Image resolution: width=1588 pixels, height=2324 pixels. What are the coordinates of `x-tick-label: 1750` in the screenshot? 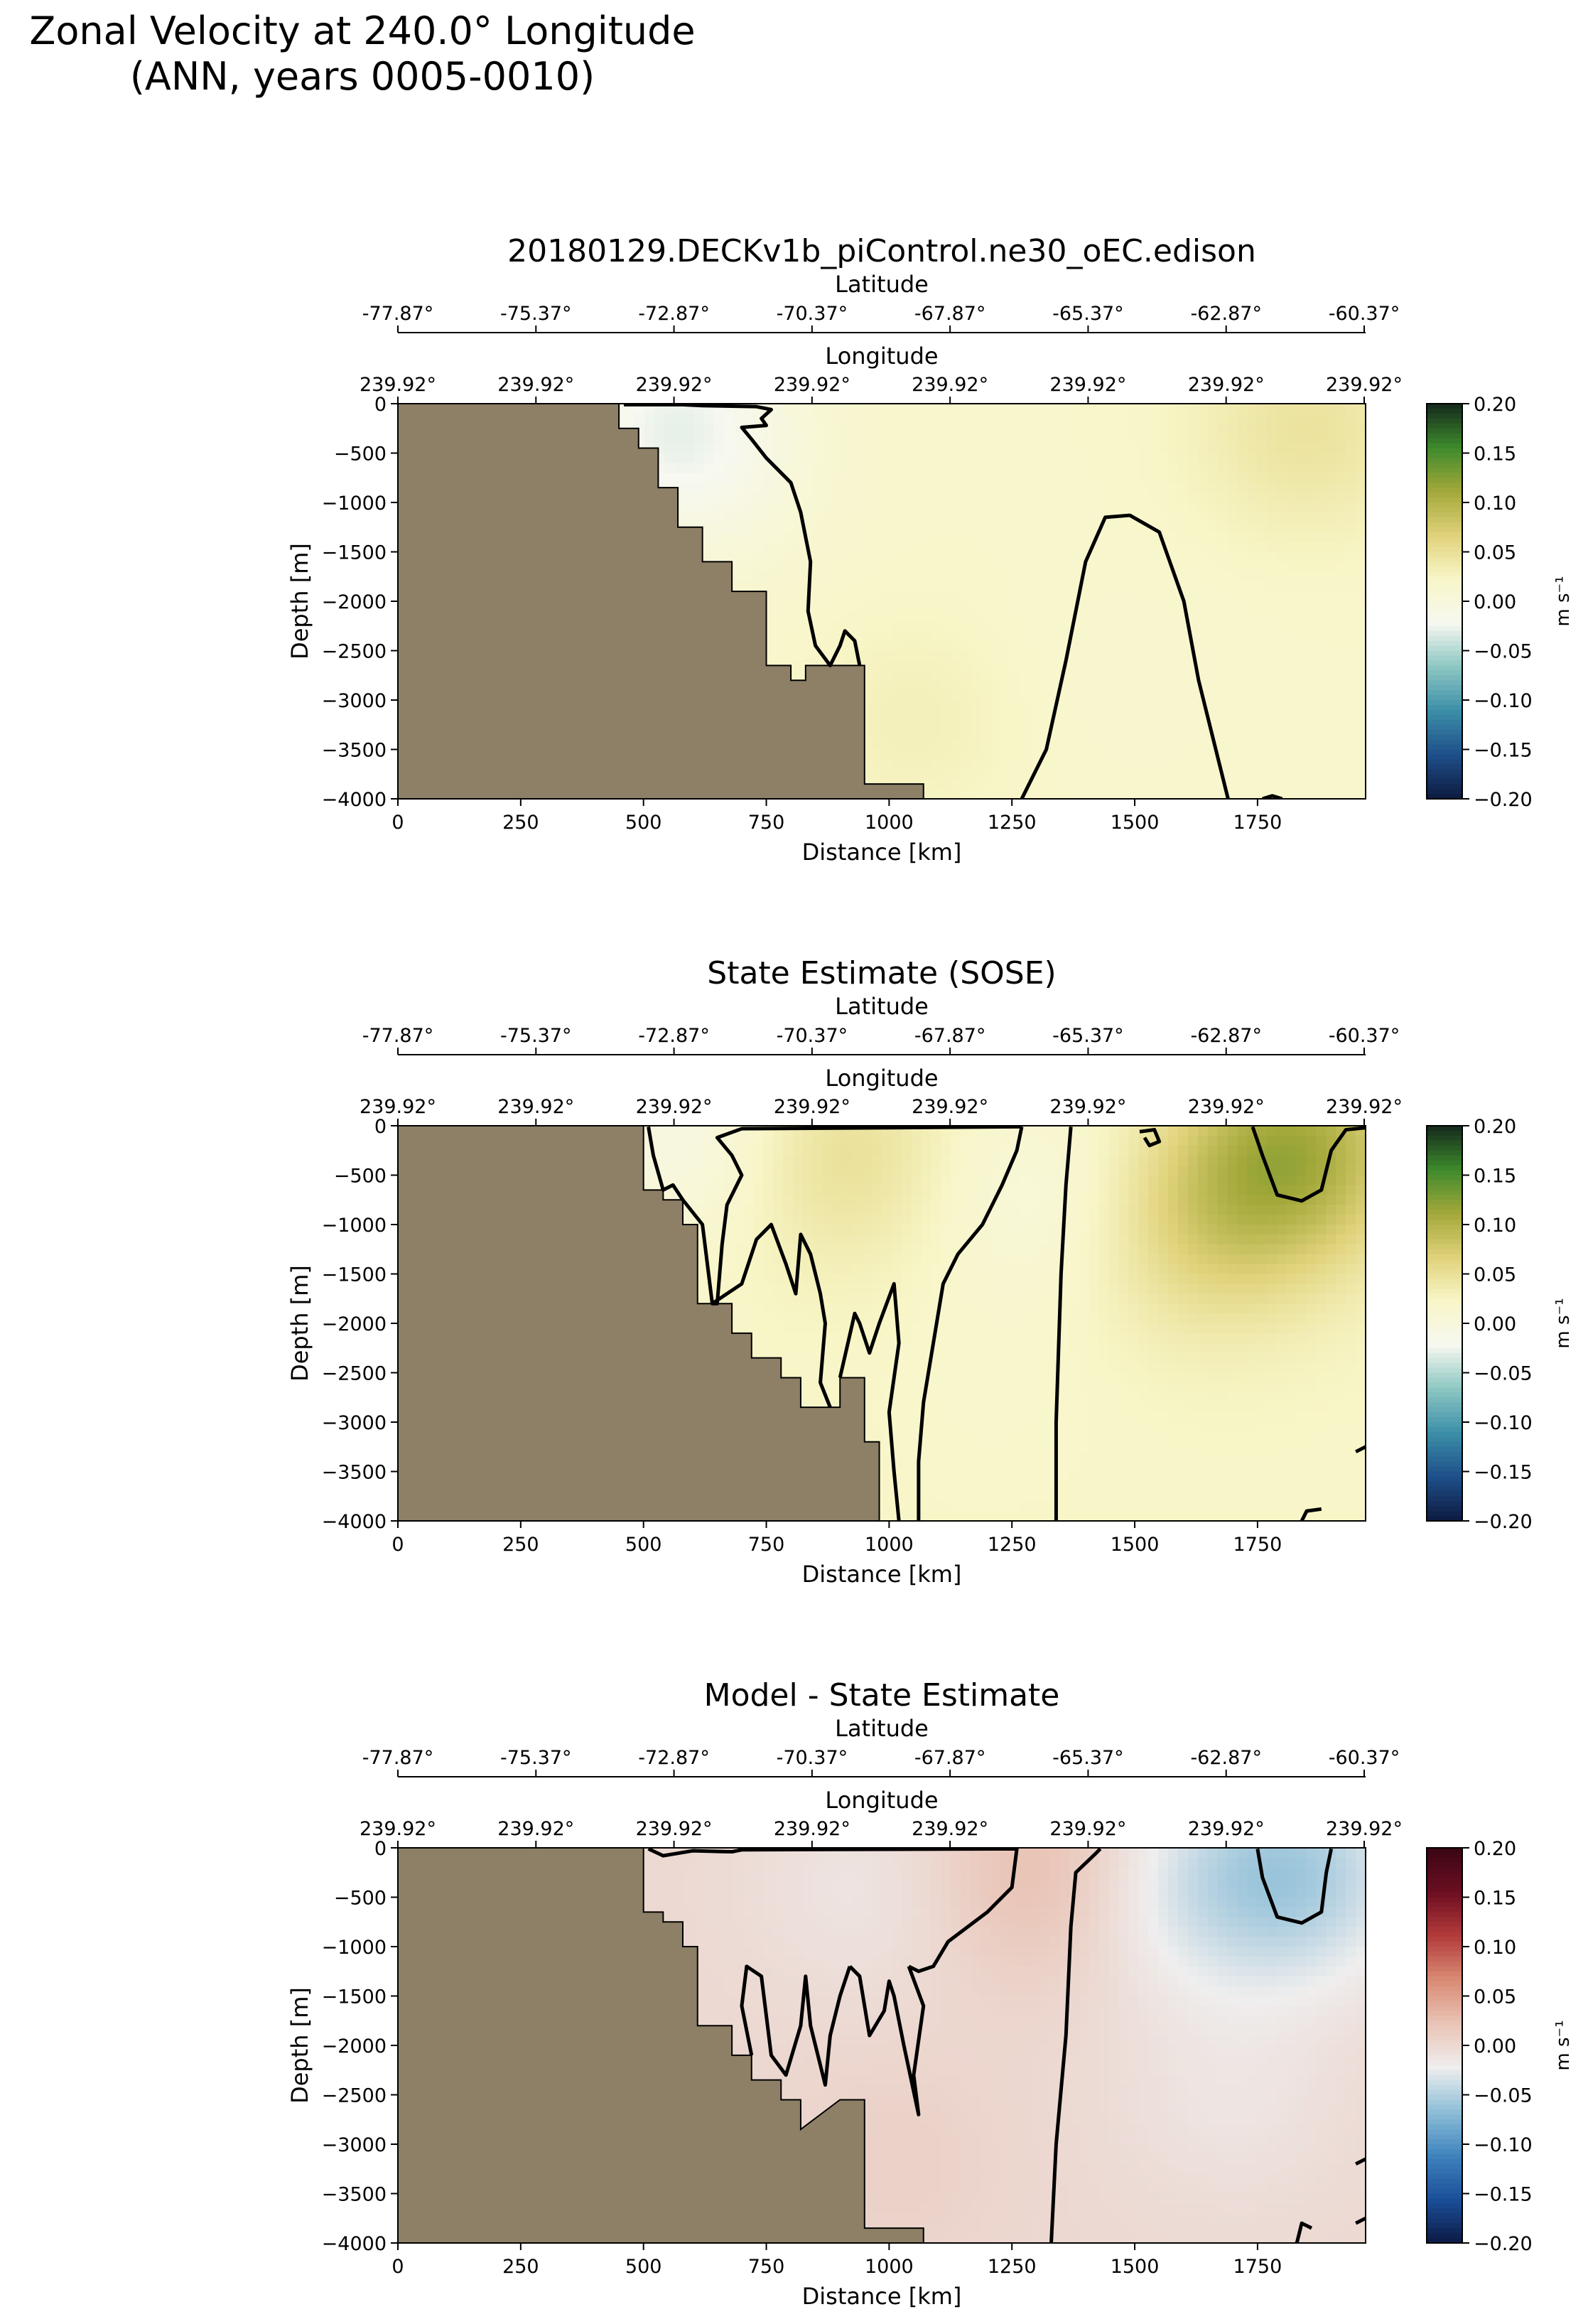 It's located at (1257, 823).